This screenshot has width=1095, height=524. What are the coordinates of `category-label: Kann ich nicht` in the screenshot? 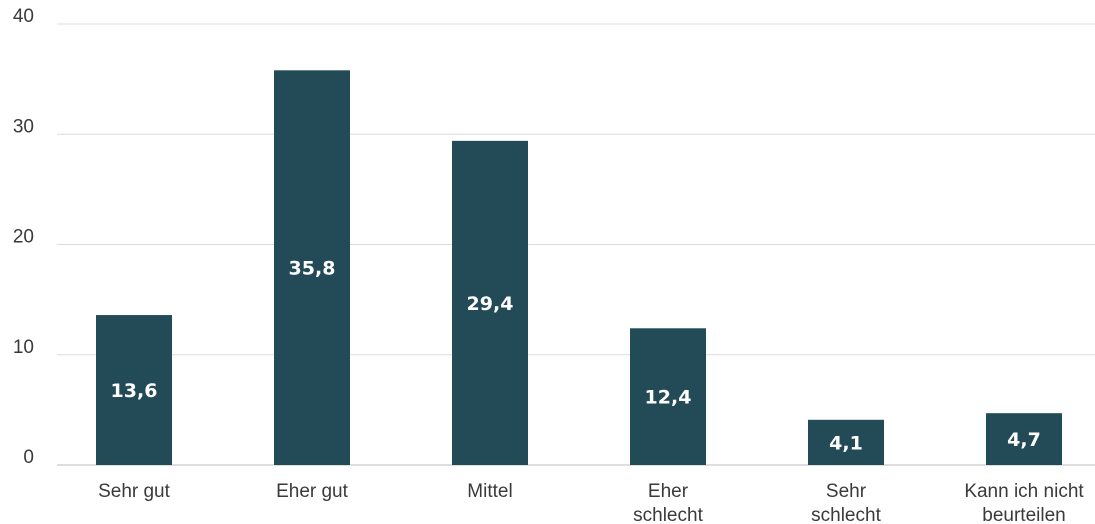 It's located at (1024, 491).